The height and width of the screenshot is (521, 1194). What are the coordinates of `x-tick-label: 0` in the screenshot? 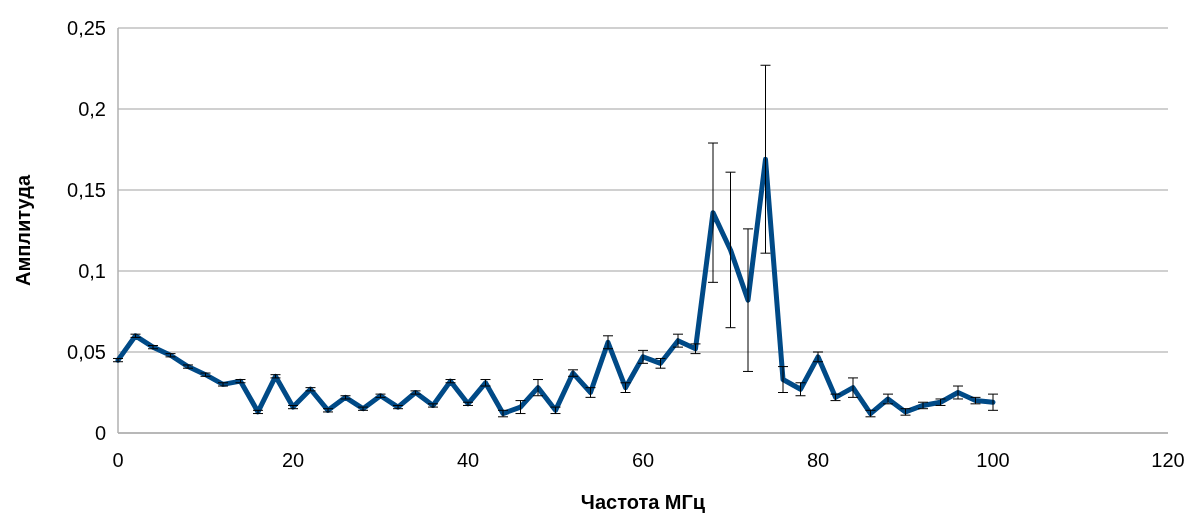 It's located at (118, 460).